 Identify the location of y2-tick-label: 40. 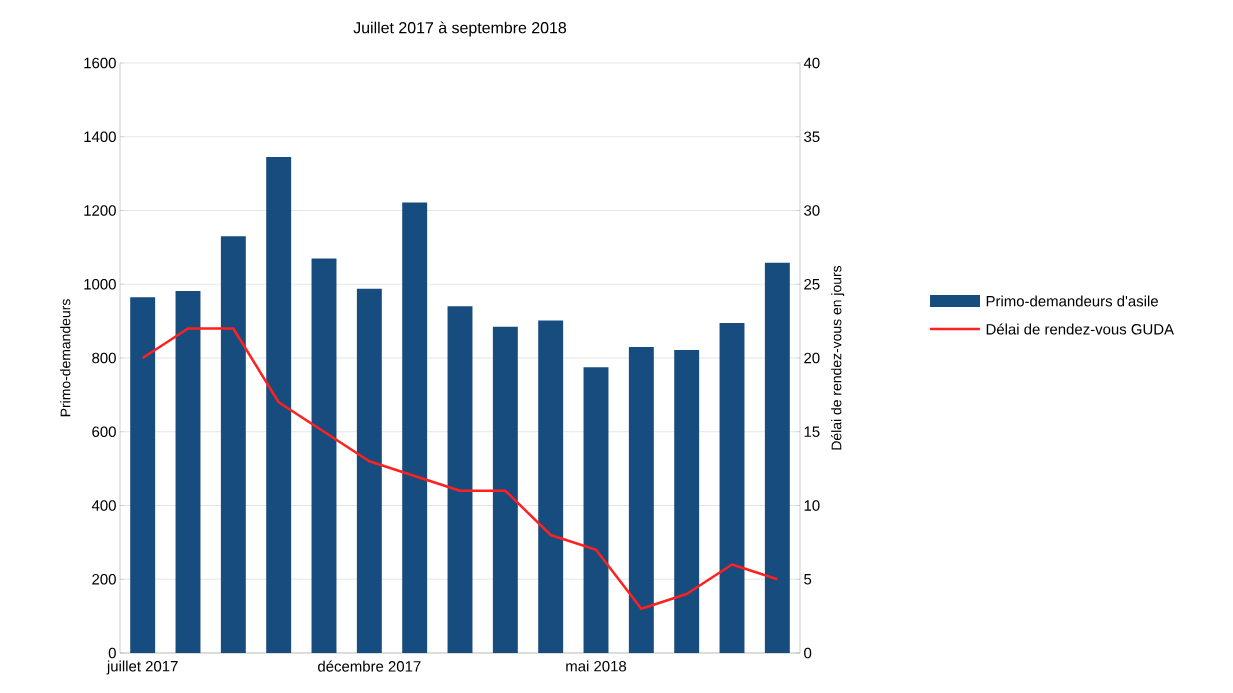
(811, 63).